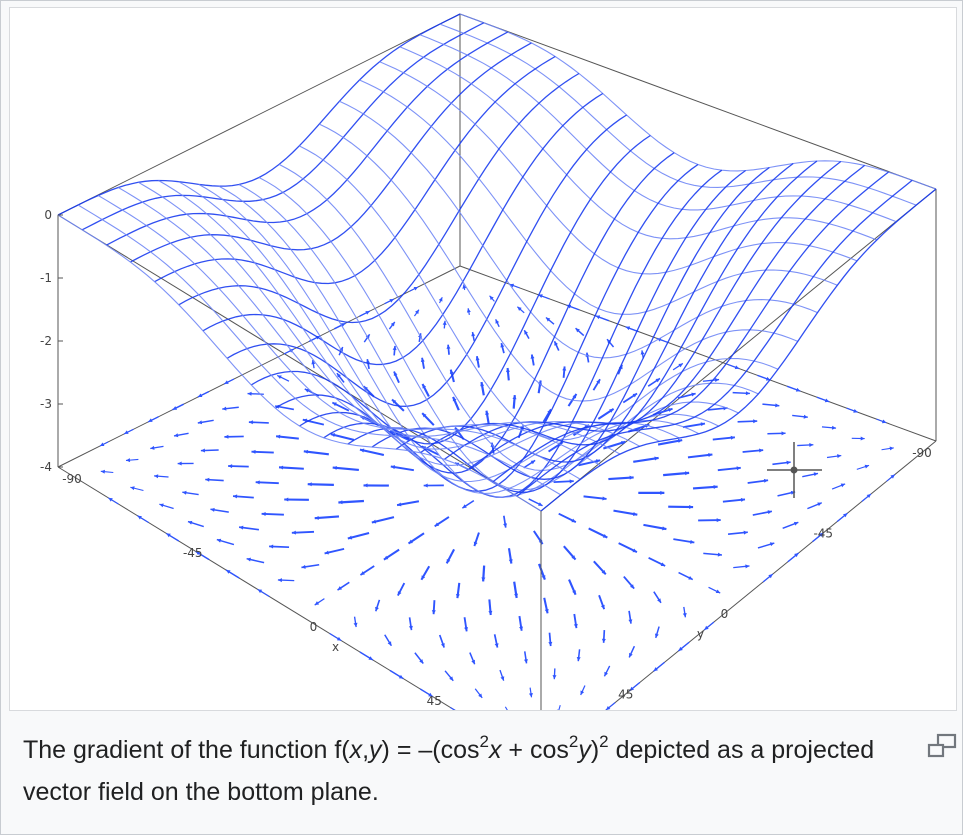 This screenshot has height=835, width=963. I want to click on x-tick-label: 45, so click(434, 701).